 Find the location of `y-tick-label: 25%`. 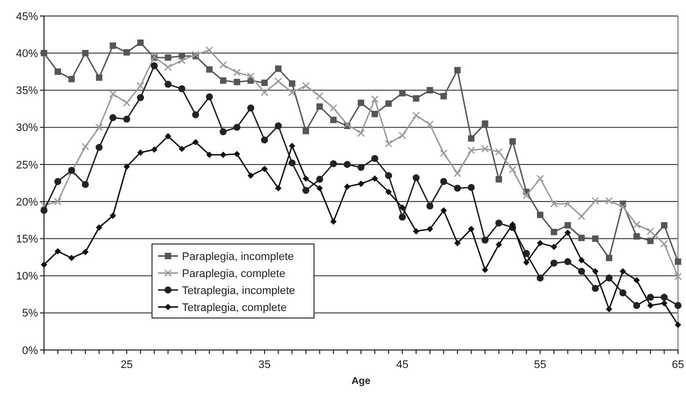

y-tick-label: 25% is located at coordinates (27, 165).